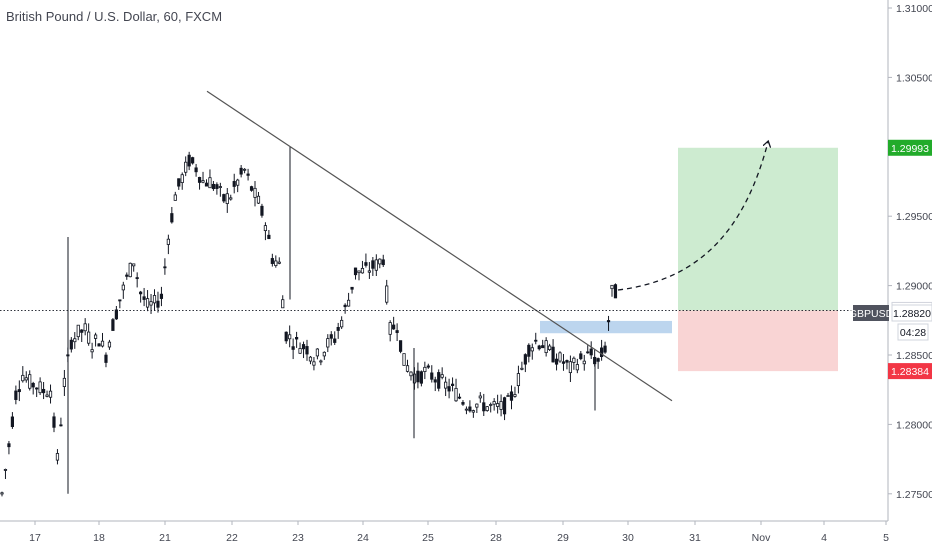 This screenshot has height=550, width=932. I want to click on x-tick-label: Nov, so click(761, 538).